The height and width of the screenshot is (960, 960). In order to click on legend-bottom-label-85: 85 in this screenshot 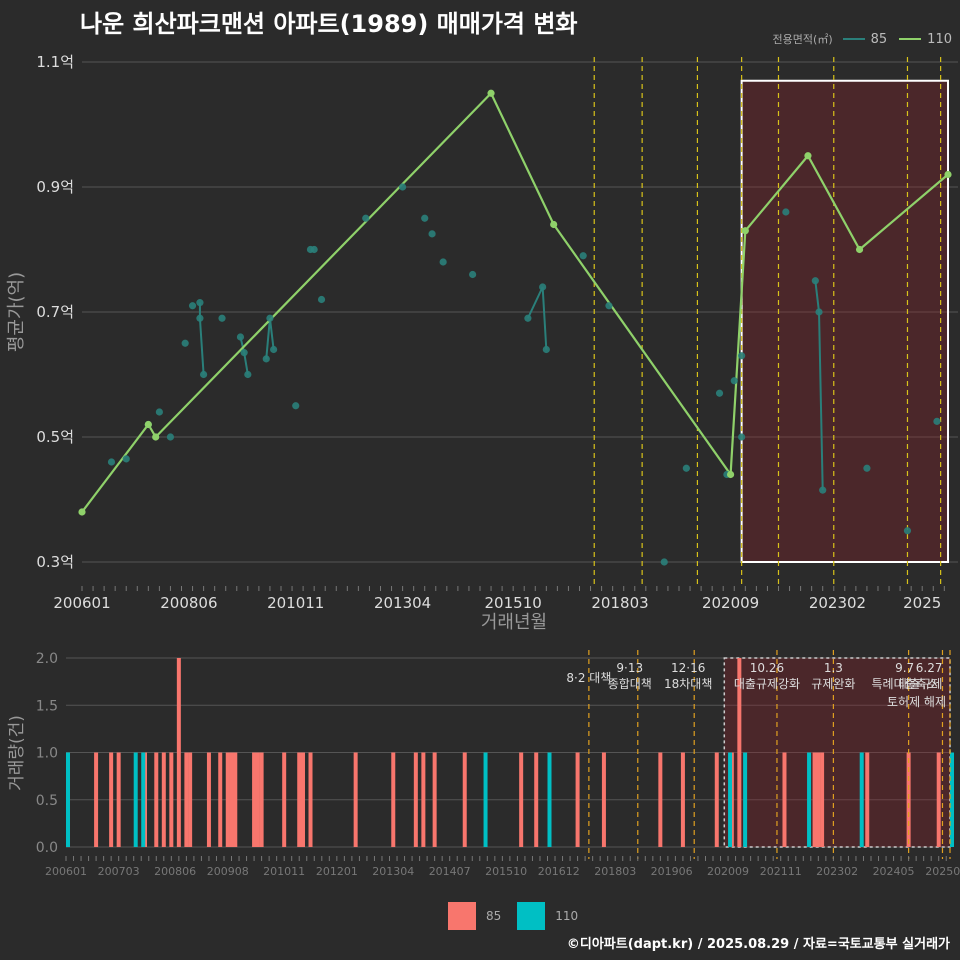, I will do `click(494, 916)`.